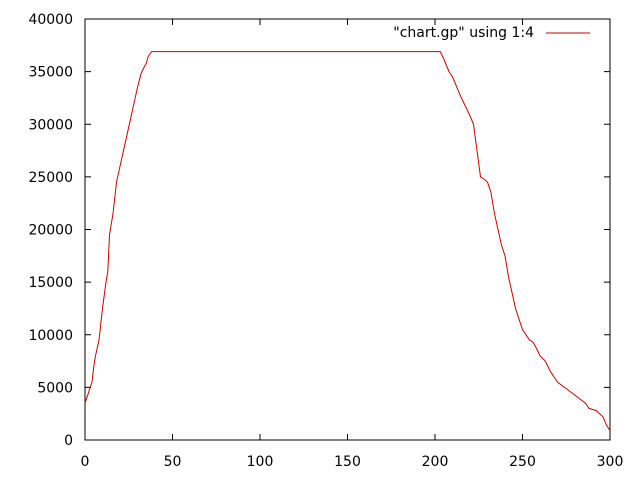  I want to click on legend: "chart.gp" using 1:4, so click(491, 33).